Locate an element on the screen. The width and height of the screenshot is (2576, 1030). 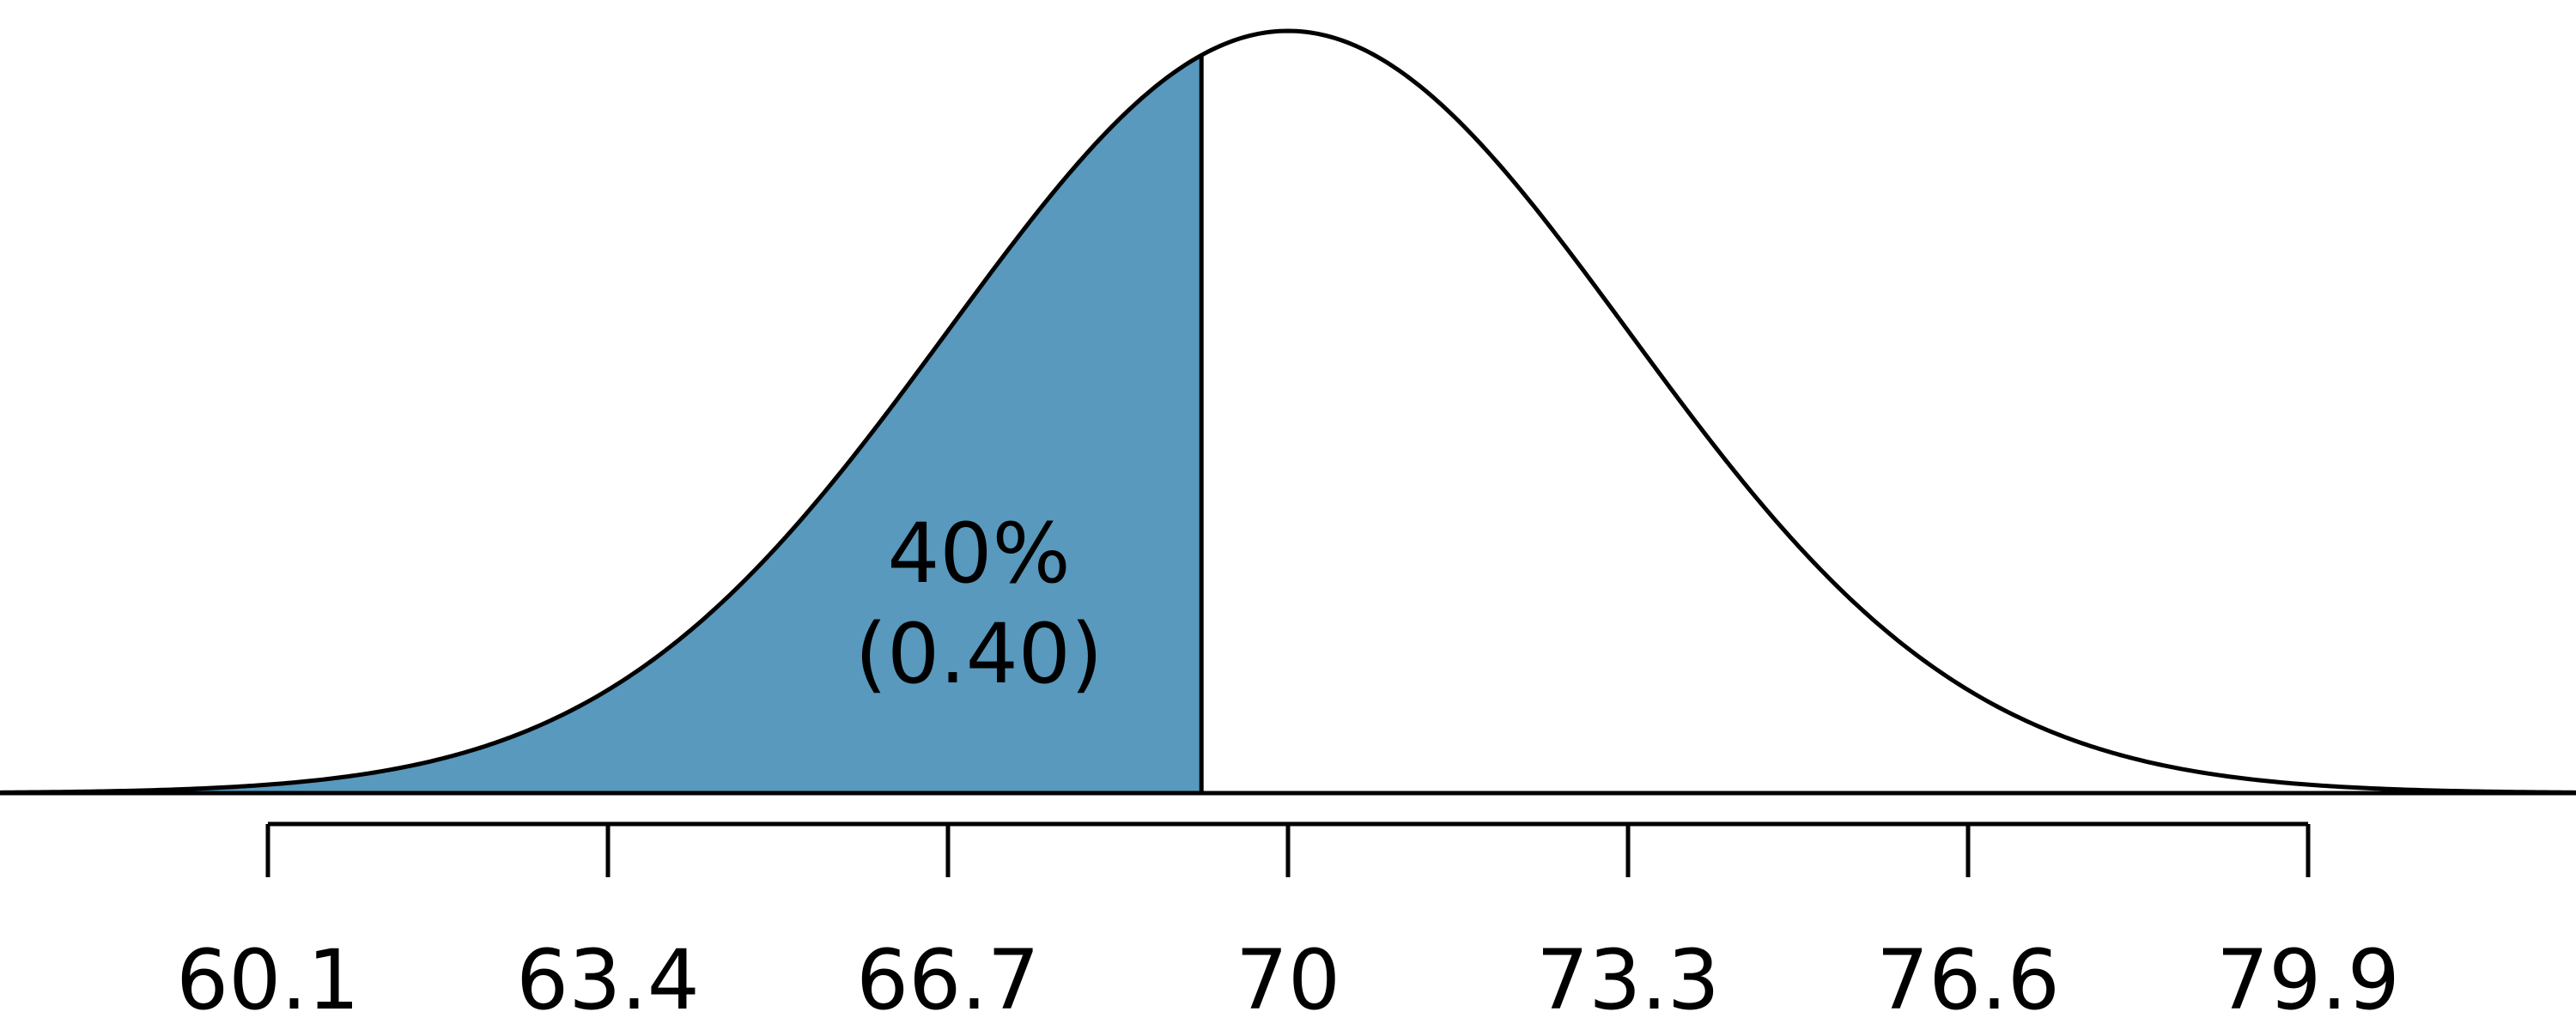
area-proportion-label: (0.40) is located at coordinates (979, 654).